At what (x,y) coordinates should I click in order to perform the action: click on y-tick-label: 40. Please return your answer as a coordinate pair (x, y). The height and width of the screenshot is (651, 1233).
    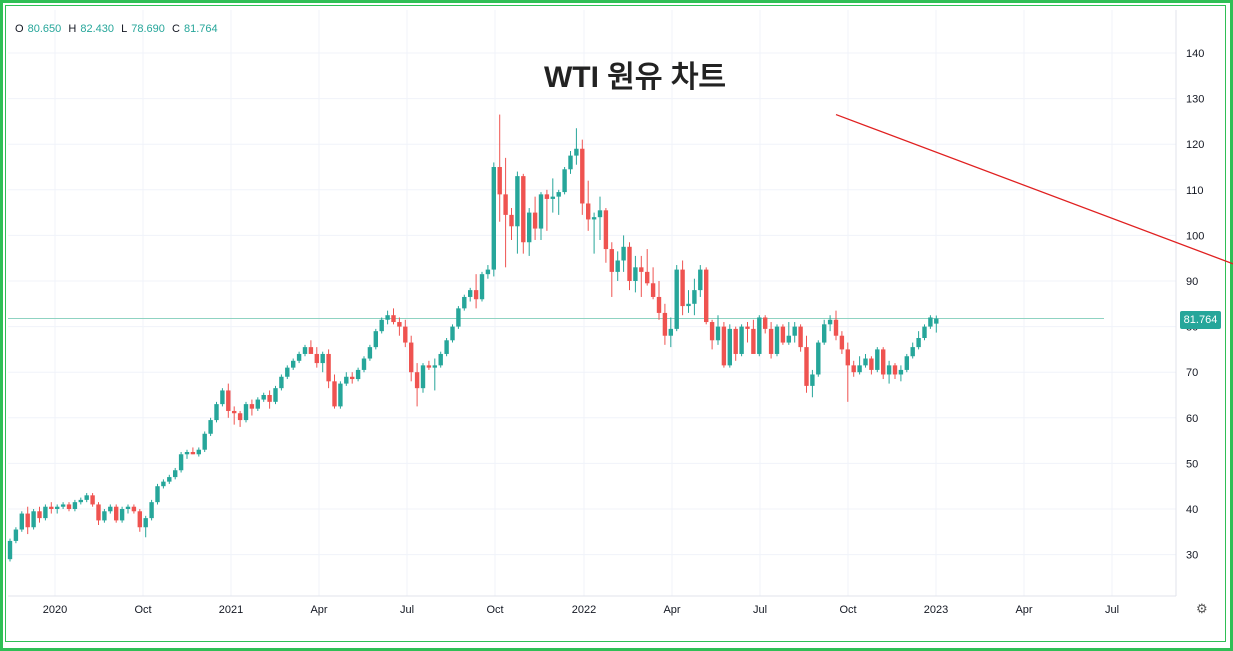
    Looking at the image, I should click on (1192, 510).